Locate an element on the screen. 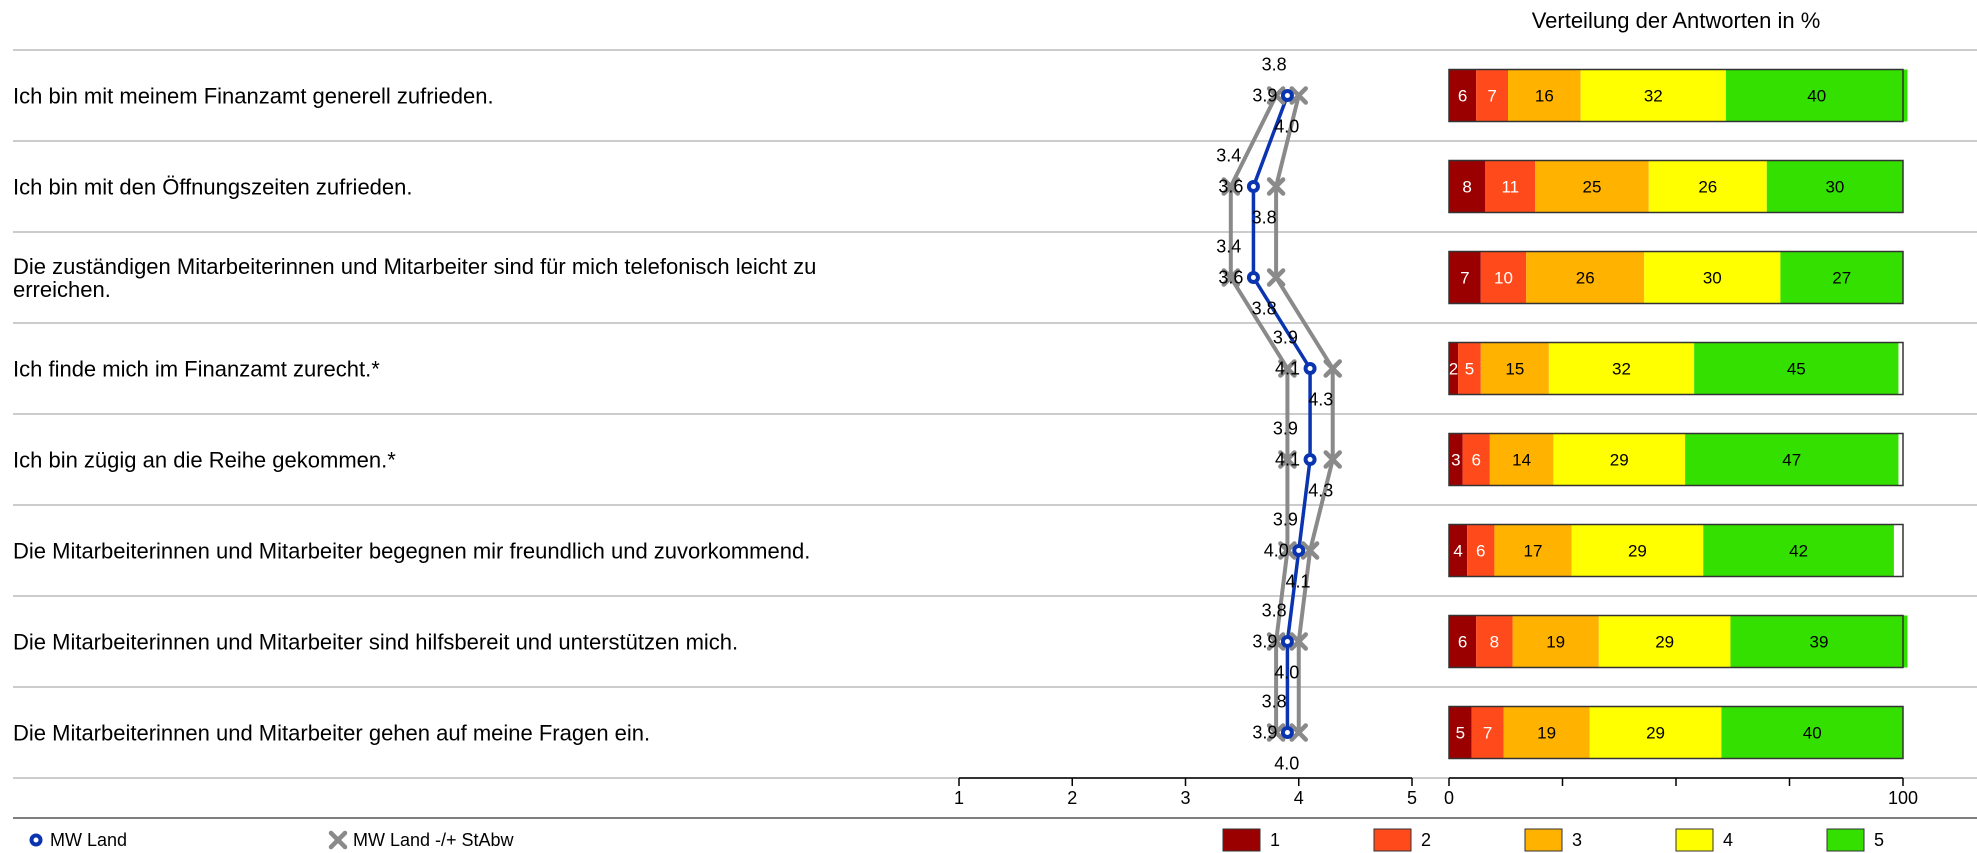 The height and width of the screenshot is (853, 1977). bar-segment-label: 15 is located at coordinates (1514, 369).